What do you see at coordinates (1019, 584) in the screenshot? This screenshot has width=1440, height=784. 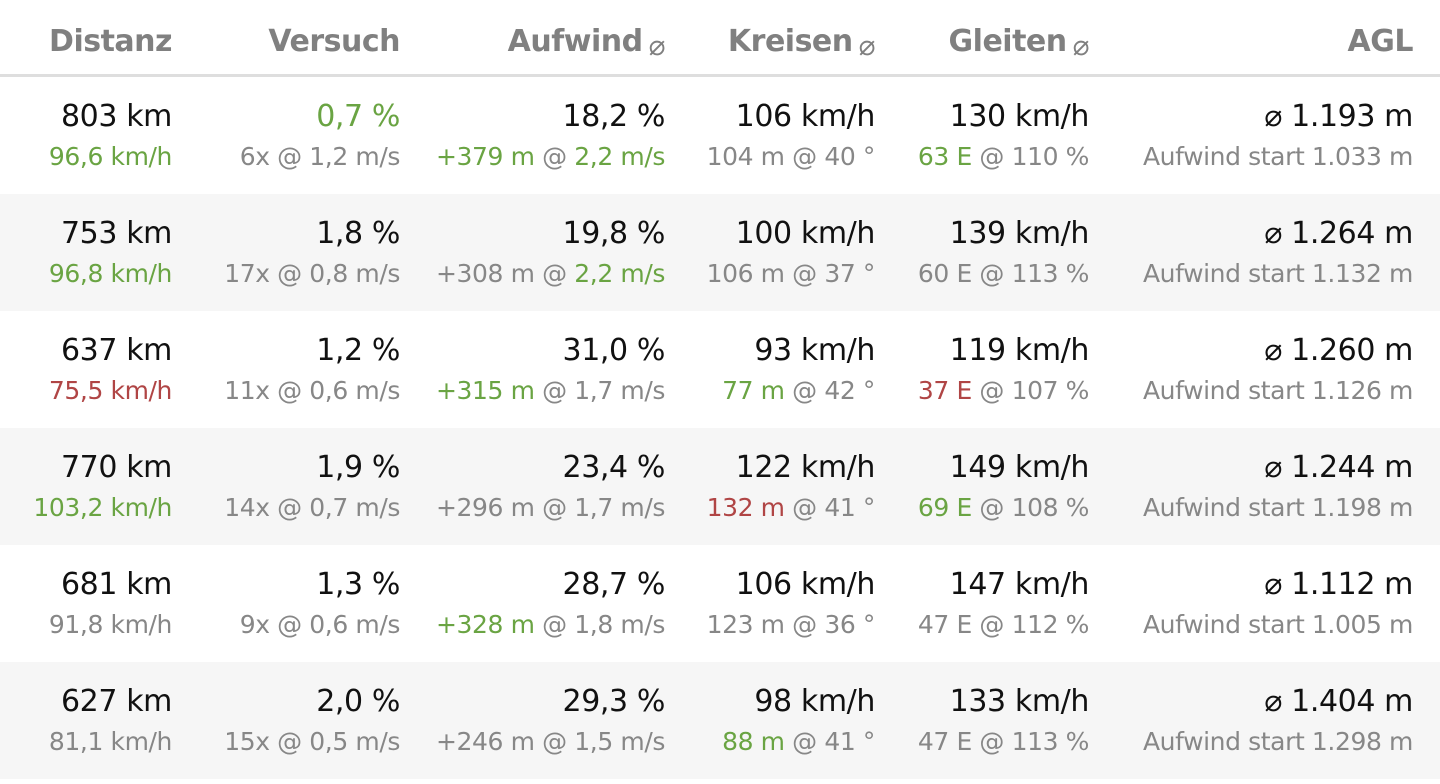 I see `glide-speed: 147 km/h` at bounding box center [1019, 584].